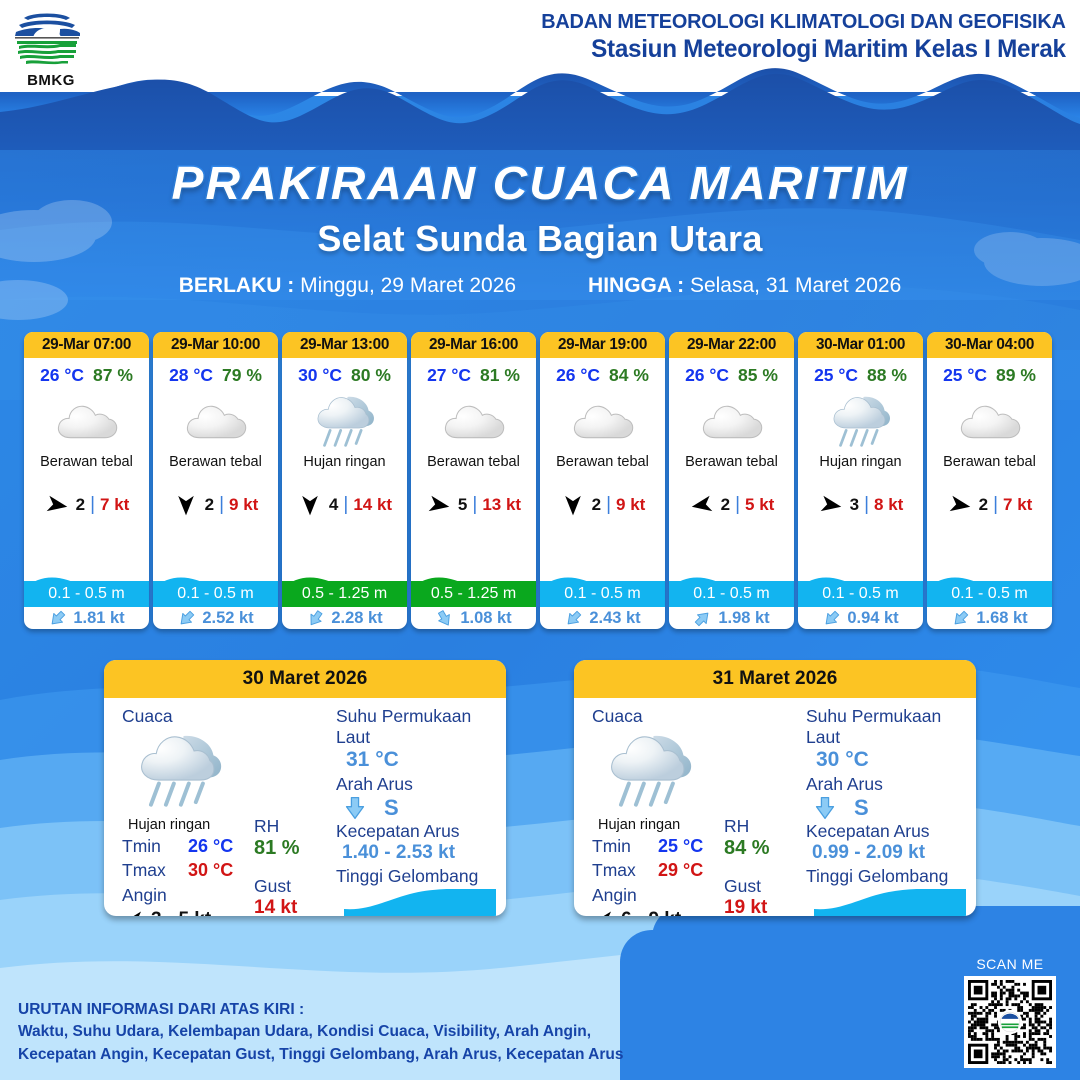 The height and width of the screenshot is (1080, 1080). I want to click on card-time: 29-Mar 19:00, so click(602, 345).